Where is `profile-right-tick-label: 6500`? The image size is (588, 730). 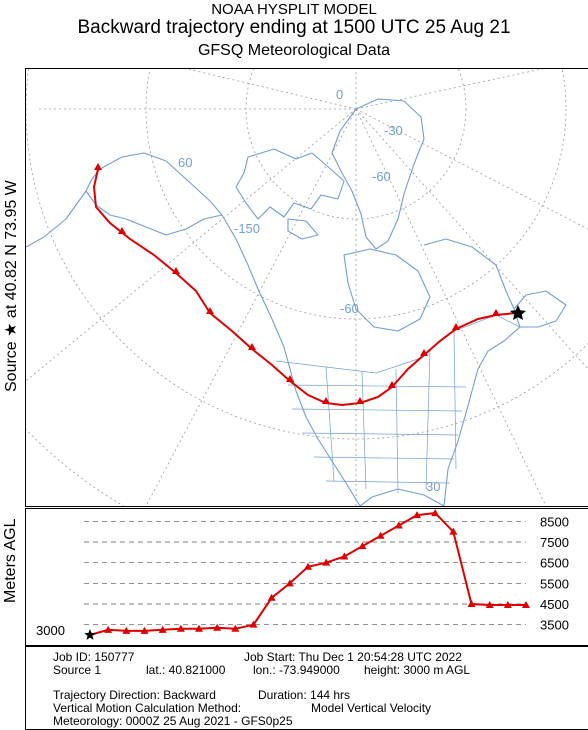 profile-right-tick-label: 6500 is located at coordinates (554, 563).